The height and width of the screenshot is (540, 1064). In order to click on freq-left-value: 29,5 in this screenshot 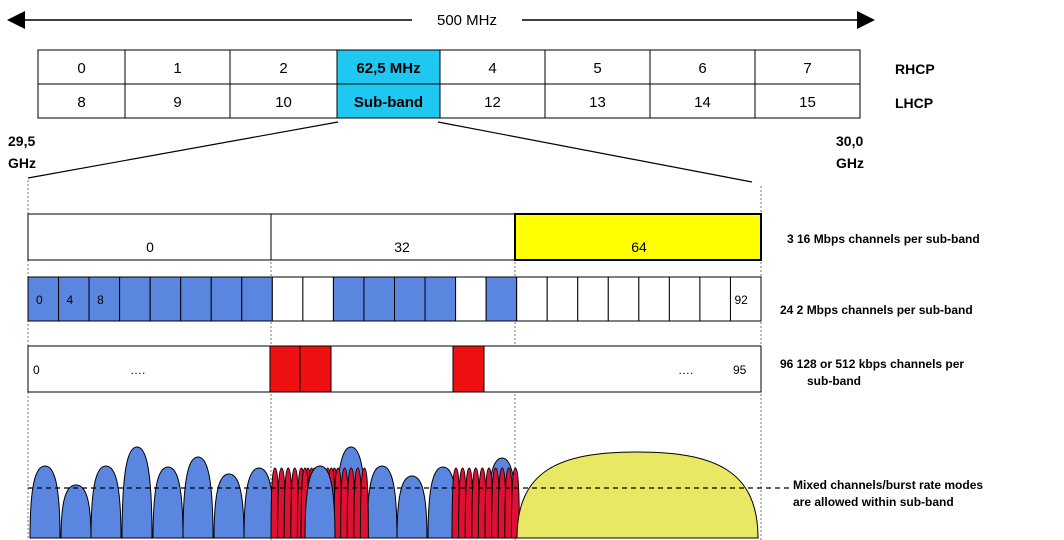, I will do `click(21, 141)`.